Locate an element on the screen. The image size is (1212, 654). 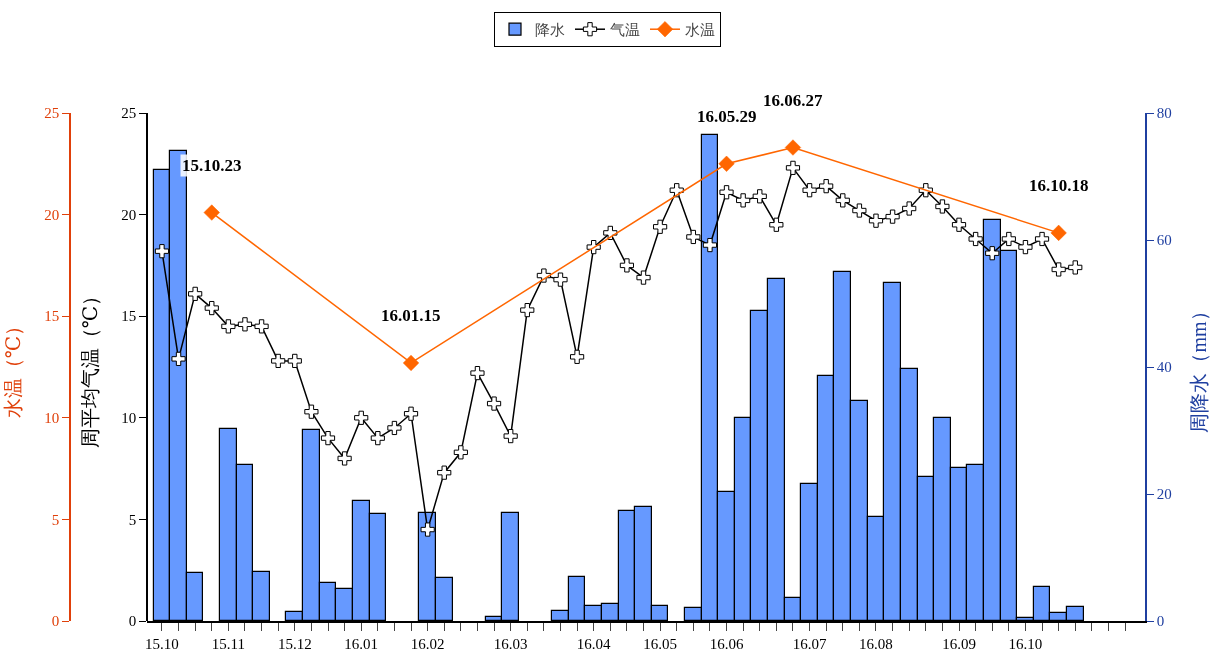
y-tick-label: 25 is located at coordinates (129, 113).